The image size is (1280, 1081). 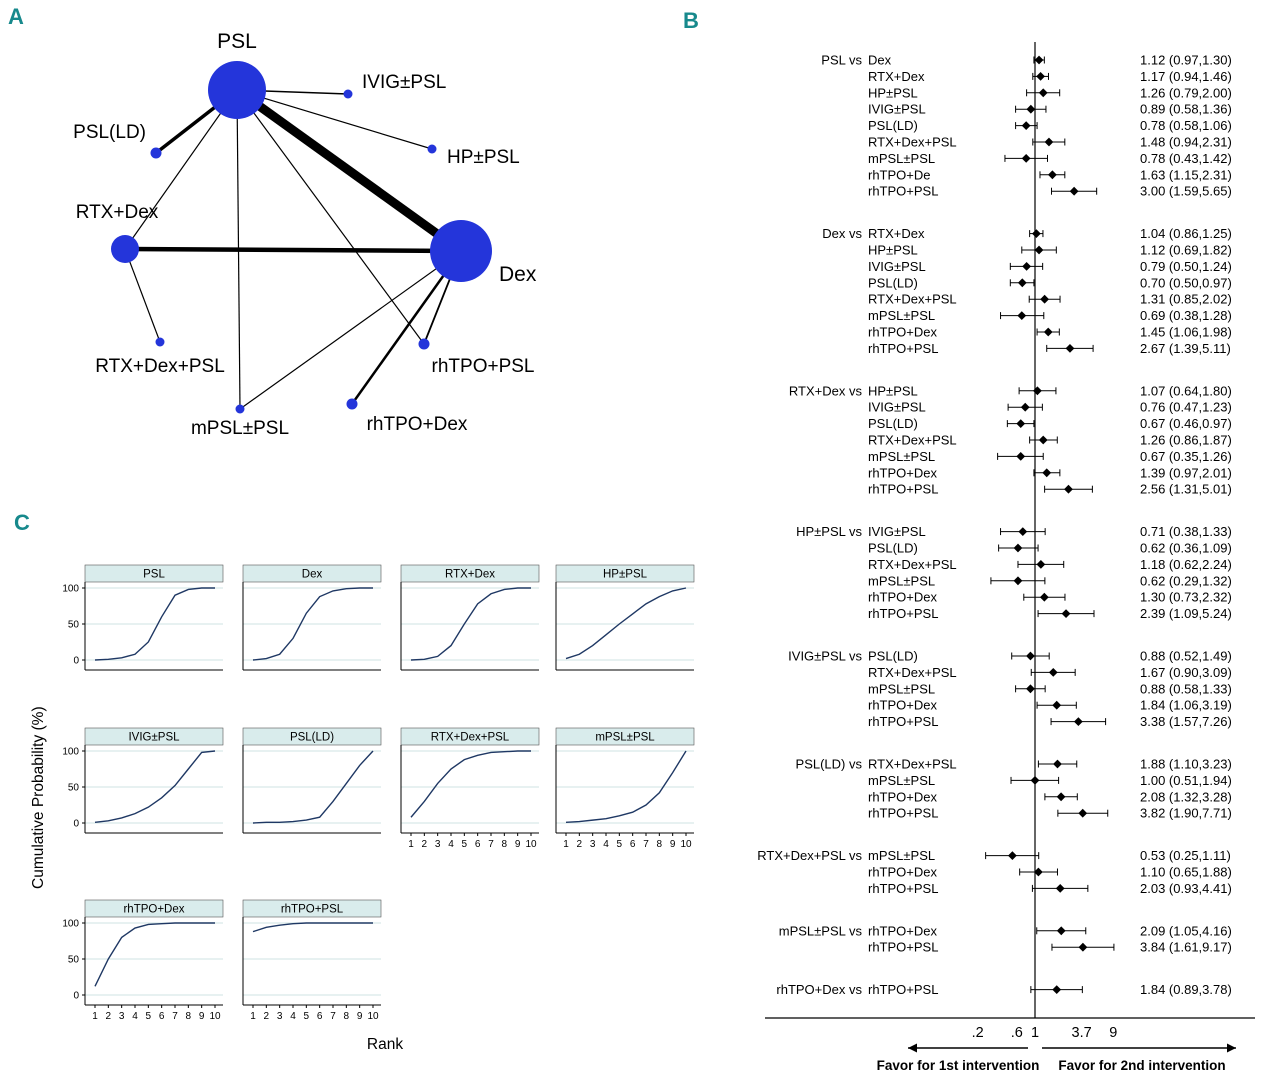 What do you see at coordinates (162, 1016) in the screenshot?
I see `rank-x-tick-label: 6` at bounding box center [162, 1016].